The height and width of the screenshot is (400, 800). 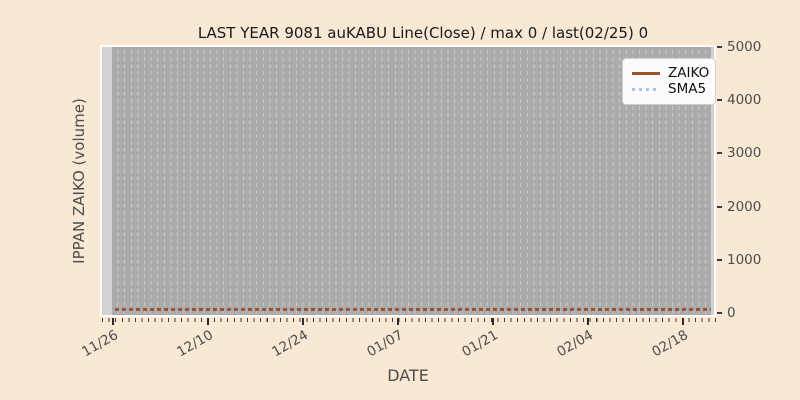 I want to click on x-tick-label: 12/24, so click(x=290, y=344).